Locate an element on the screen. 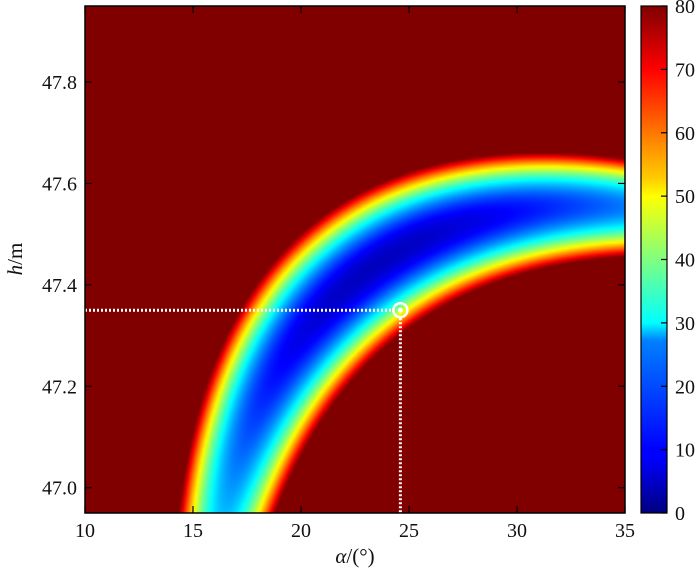 The image size is (700, 572). y-tick-label: 47.4 is located at coordinates (59, 286).